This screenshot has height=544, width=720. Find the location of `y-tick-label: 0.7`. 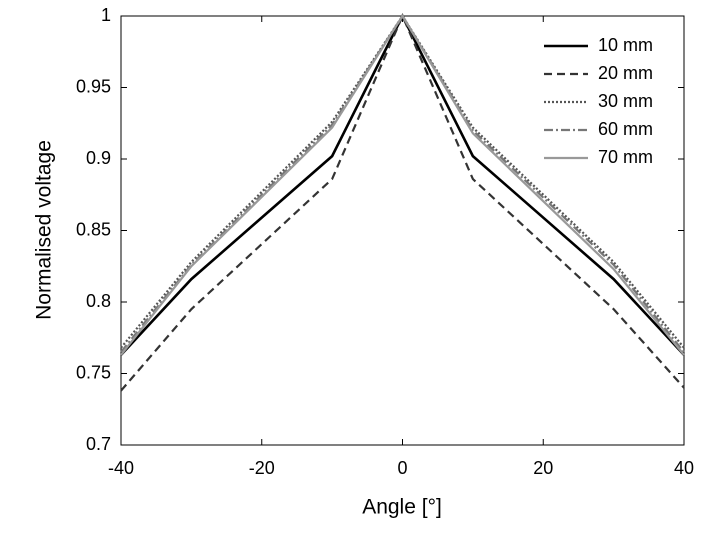

y-tick-label: 0.7 is located at coordinates (98, 444).